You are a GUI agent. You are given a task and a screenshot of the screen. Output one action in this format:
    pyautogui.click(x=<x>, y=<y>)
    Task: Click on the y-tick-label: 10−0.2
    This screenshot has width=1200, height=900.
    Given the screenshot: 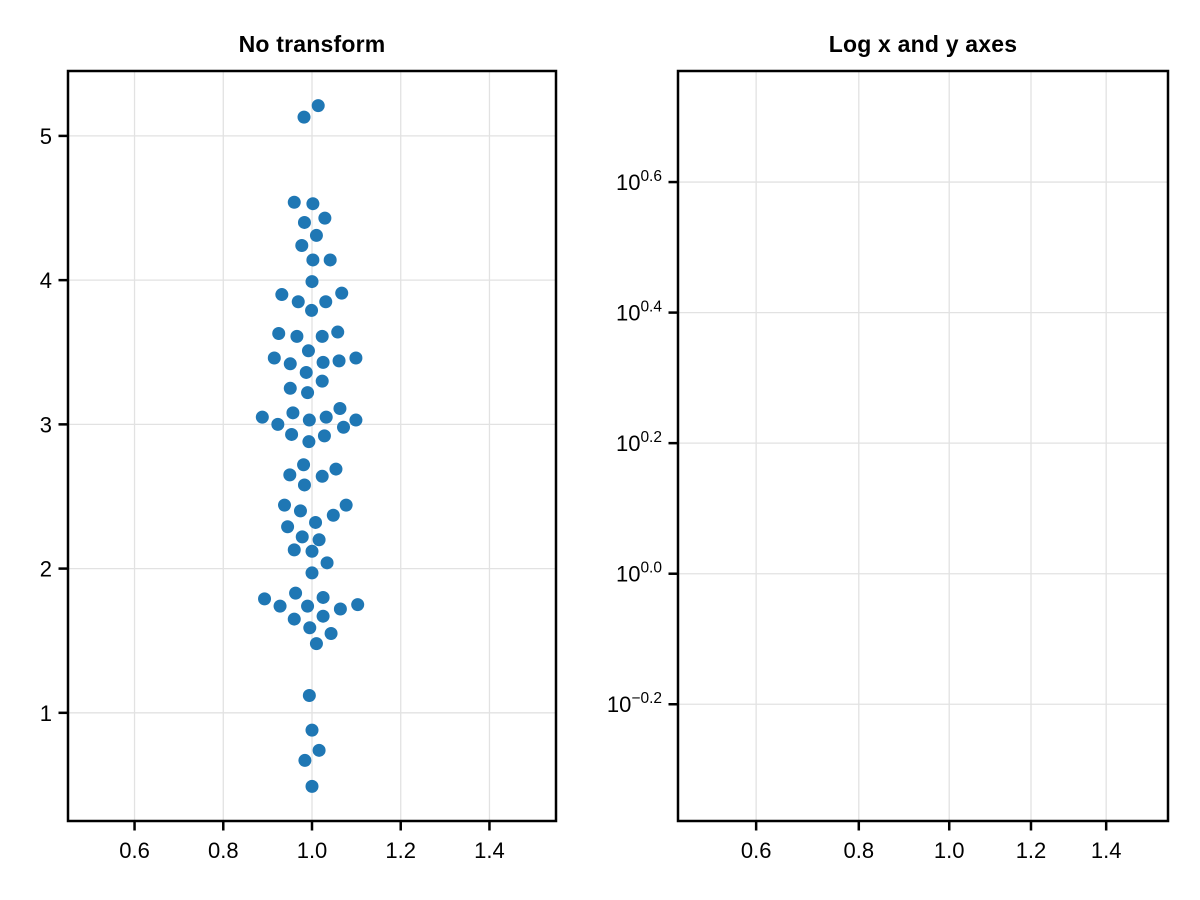 What is the action you would take?
    pyautogui.click(x=634, y=703)
    